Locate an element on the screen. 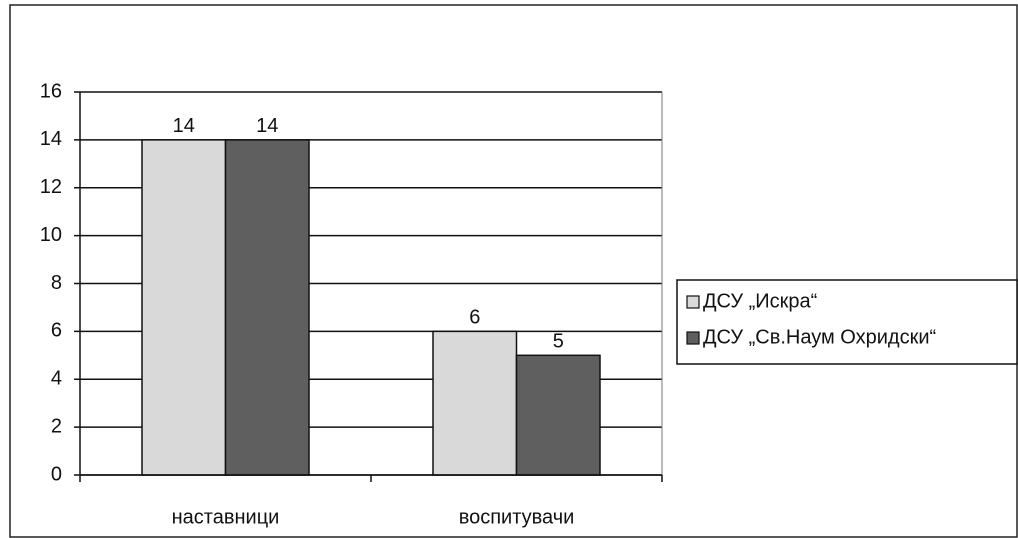 This screenshot has height=538, width=1018. data-label: 6 is located at coordinates (474, 318).